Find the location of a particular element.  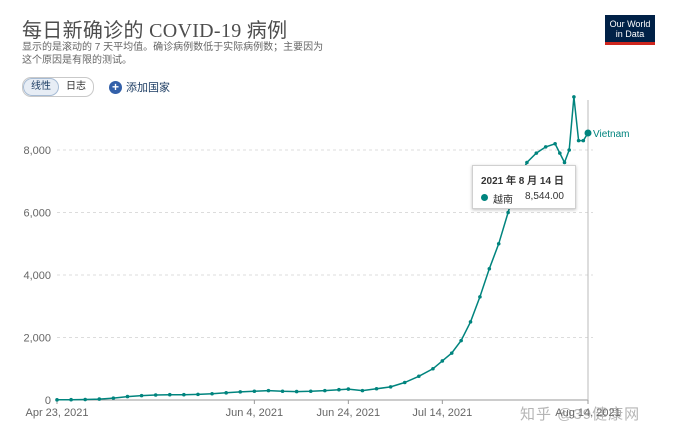

tooltip-value: 8,544.00 is located at coordinates (544, 196).